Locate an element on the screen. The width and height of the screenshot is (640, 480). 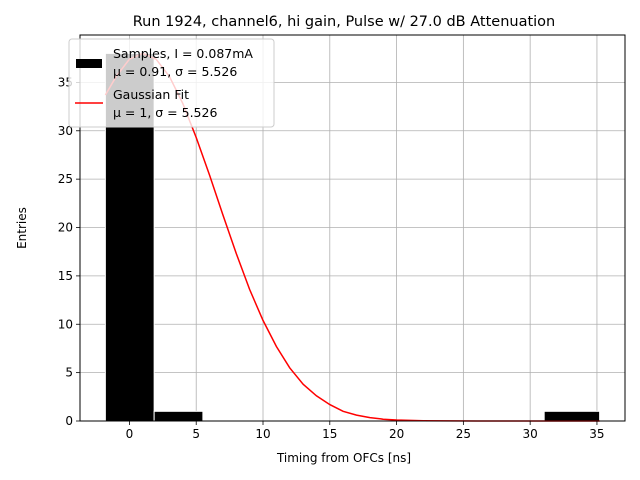
x-tick-label: 15 is located at coordinates (329, 434).